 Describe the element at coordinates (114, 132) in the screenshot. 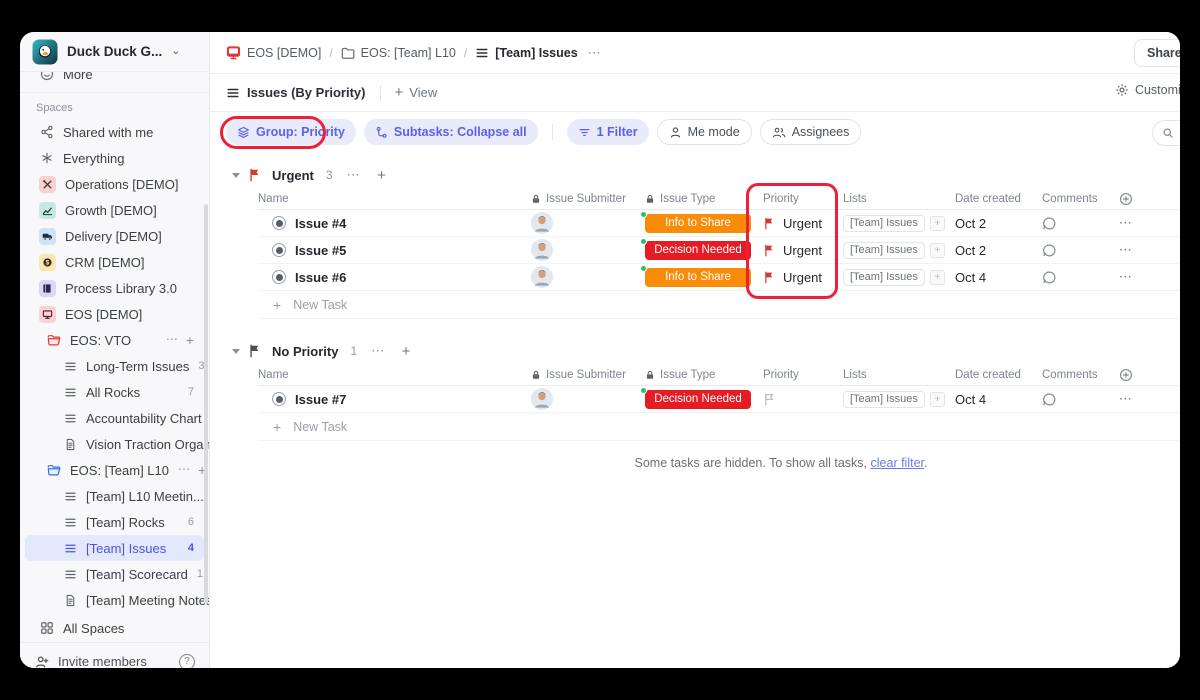

I see `sidebar-item-shared-with-me: Shared with me` at that location.